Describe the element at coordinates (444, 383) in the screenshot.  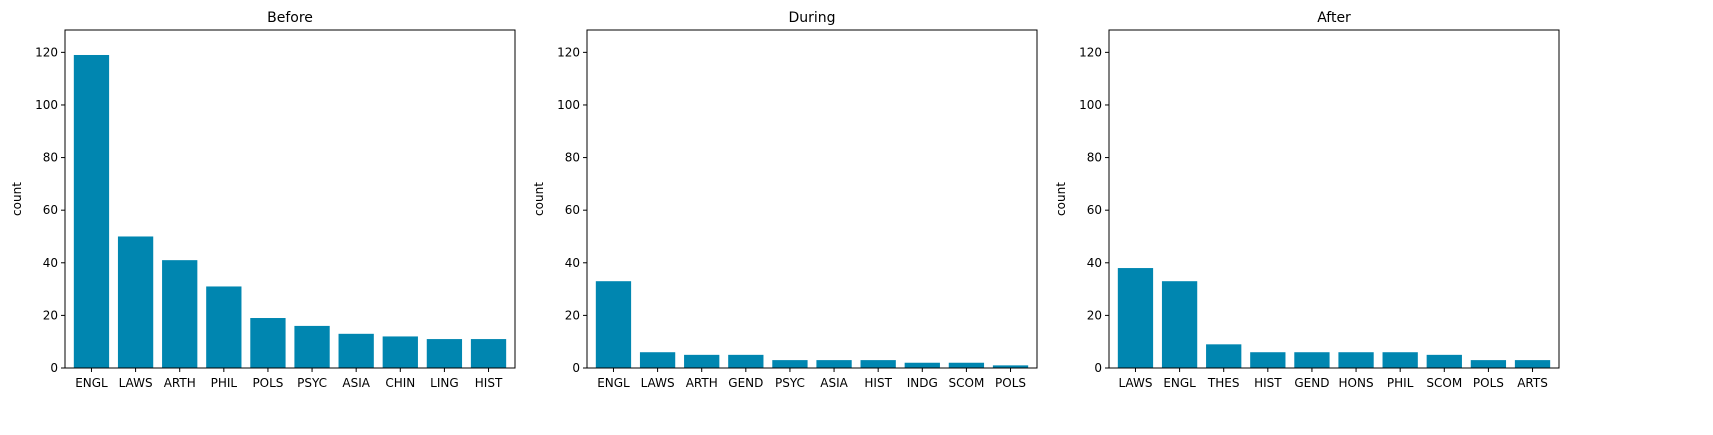
I see `x-tick-label: LING` at that location.